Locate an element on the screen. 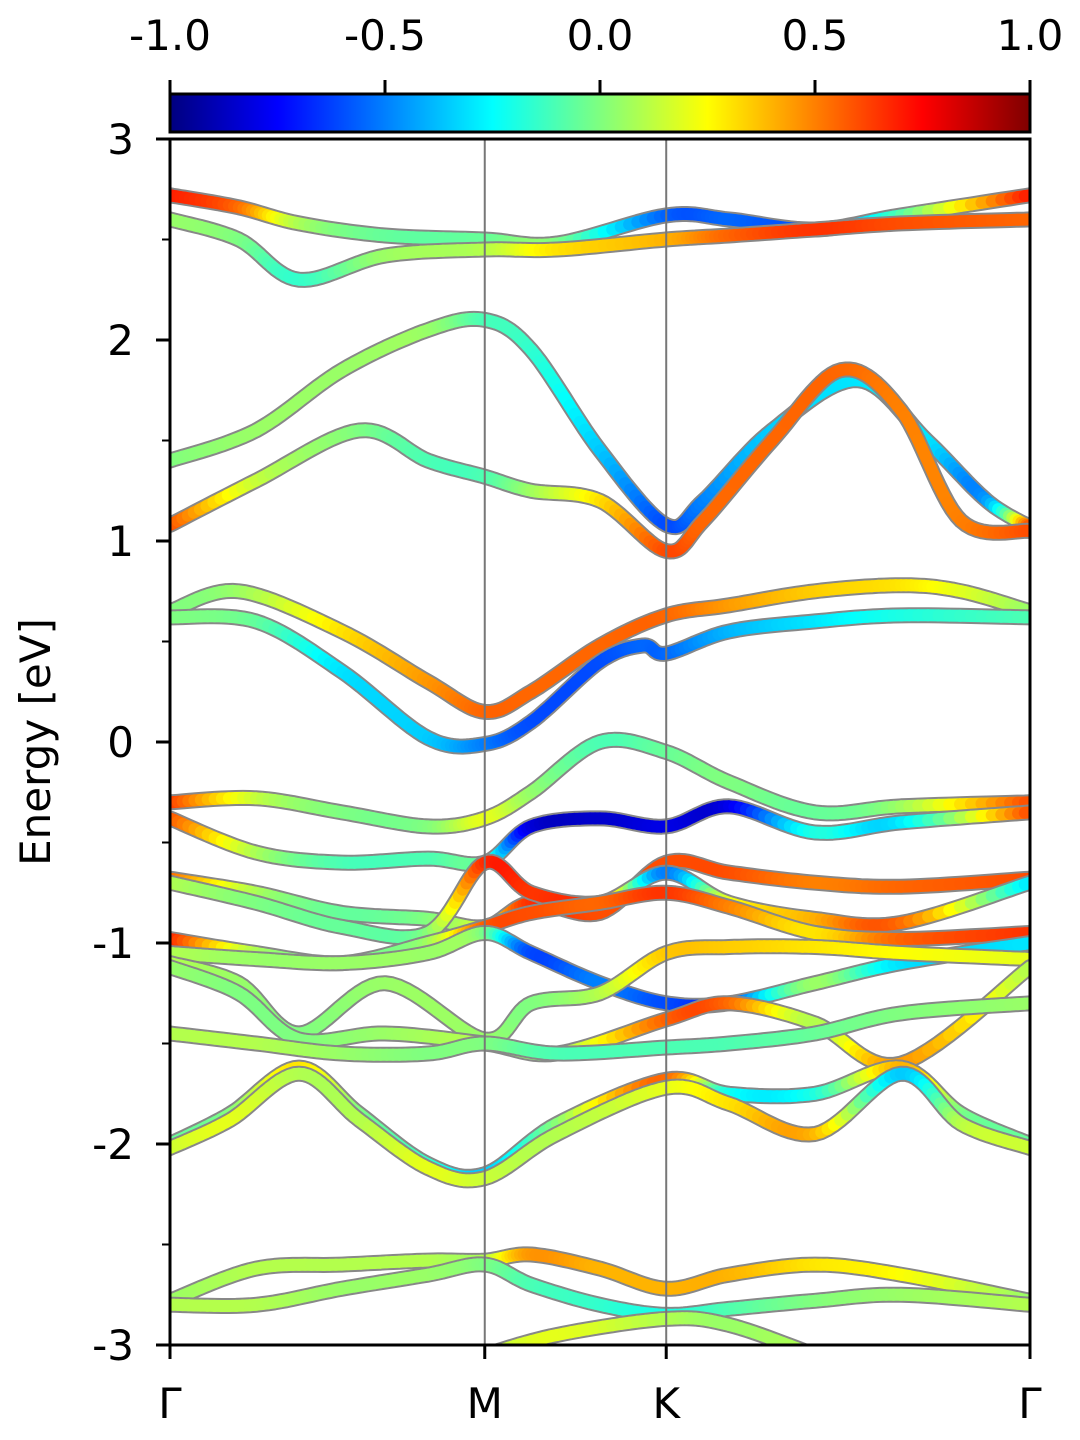 This screenshot has height=1440, width=1080. y-tick-label: 2 is located at coordinates (120, 340).